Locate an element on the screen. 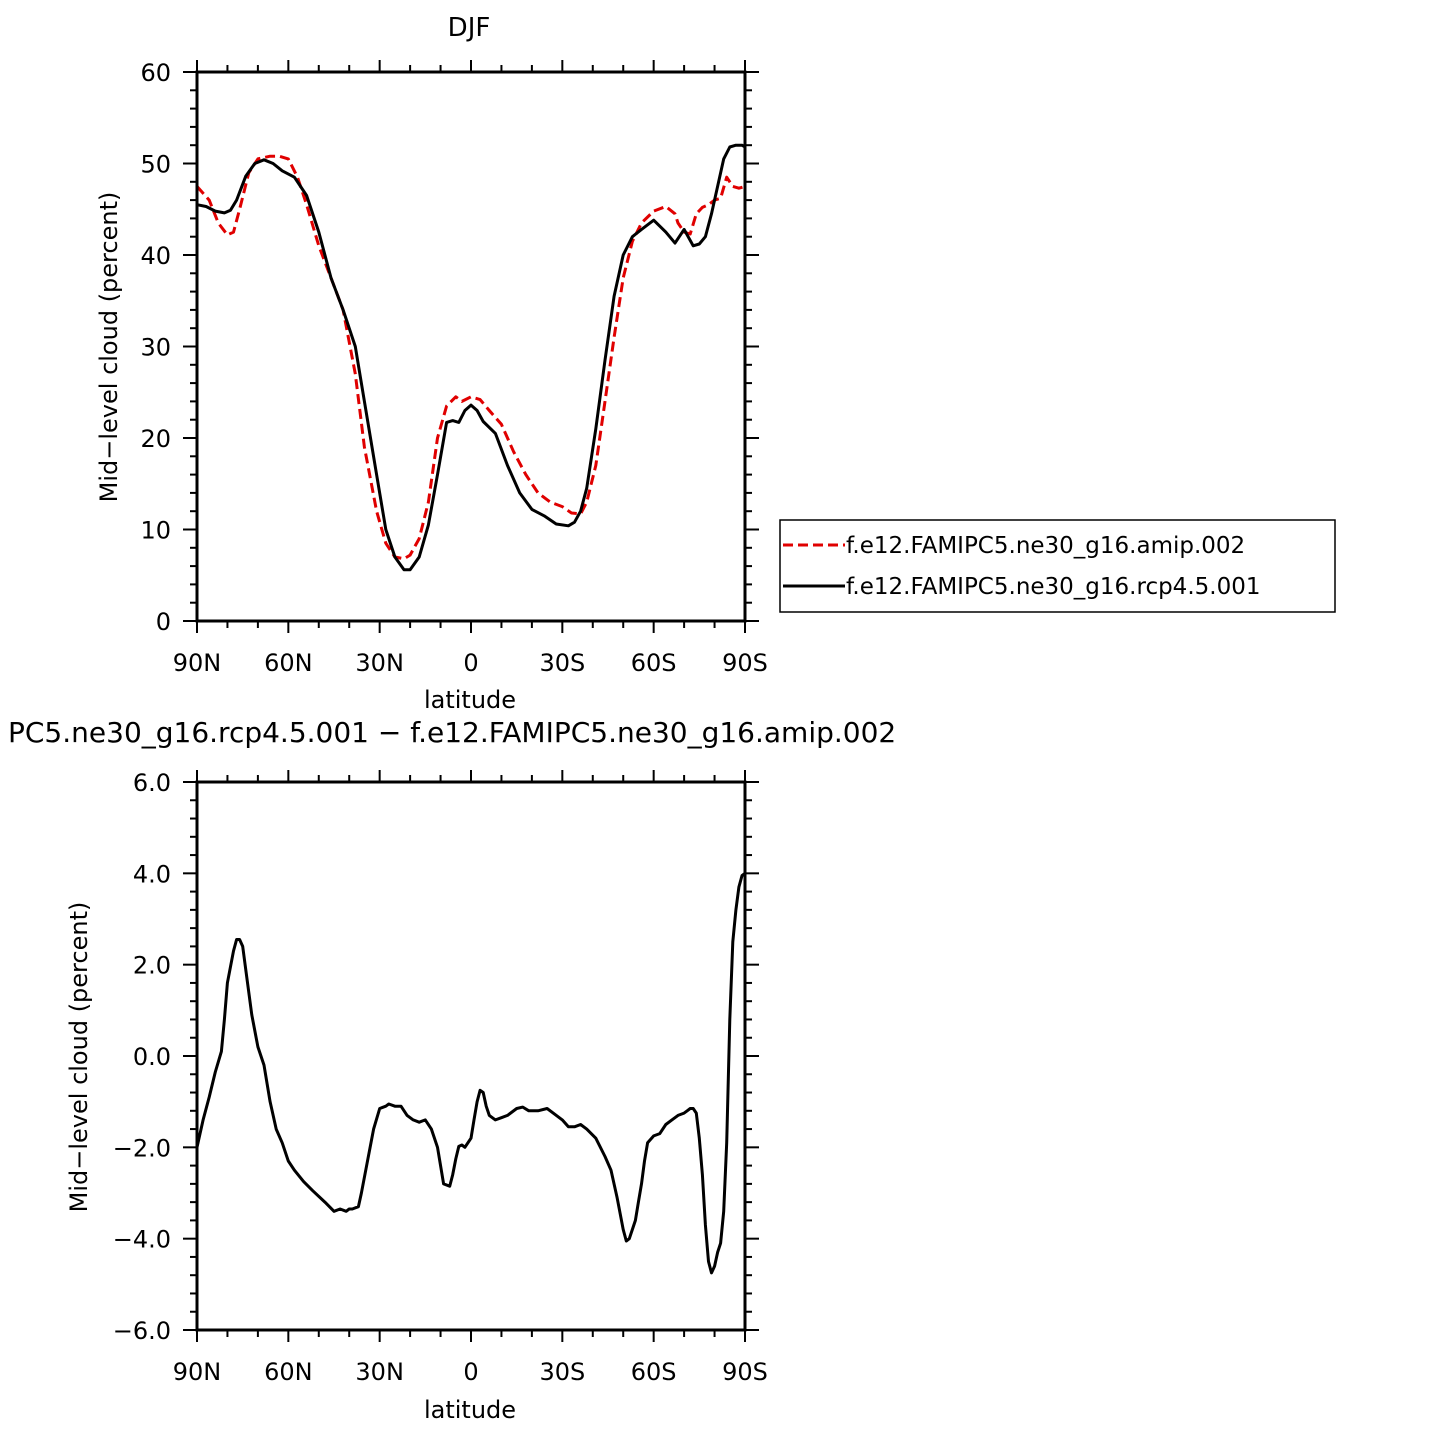 Image resolution: width=1430 pixels, height=1430 pixels. y-tick-label: 4.0 is located at coordinates (152, 874).